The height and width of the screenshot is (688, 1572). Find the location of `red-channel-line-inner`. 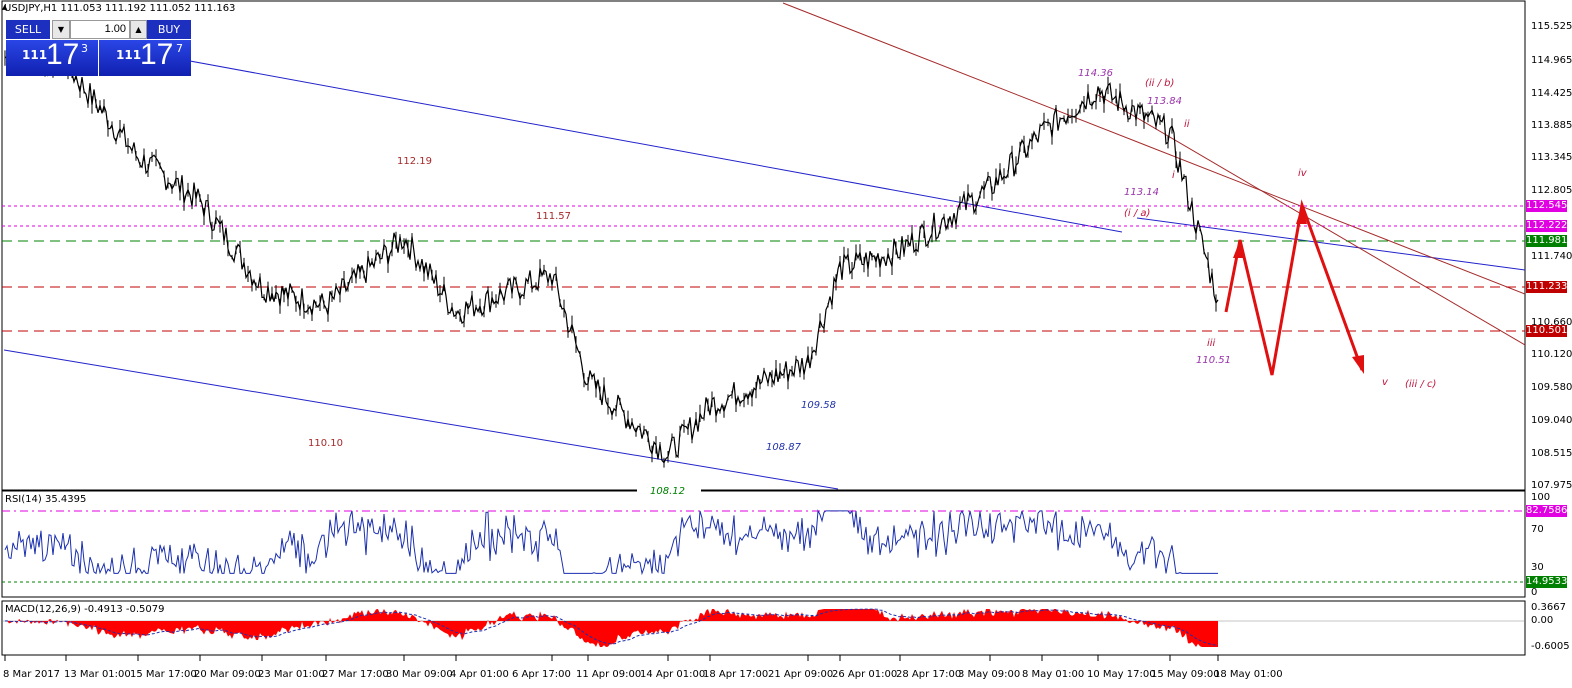

red-channel-line-inner is located at coordinates (1311, 220).